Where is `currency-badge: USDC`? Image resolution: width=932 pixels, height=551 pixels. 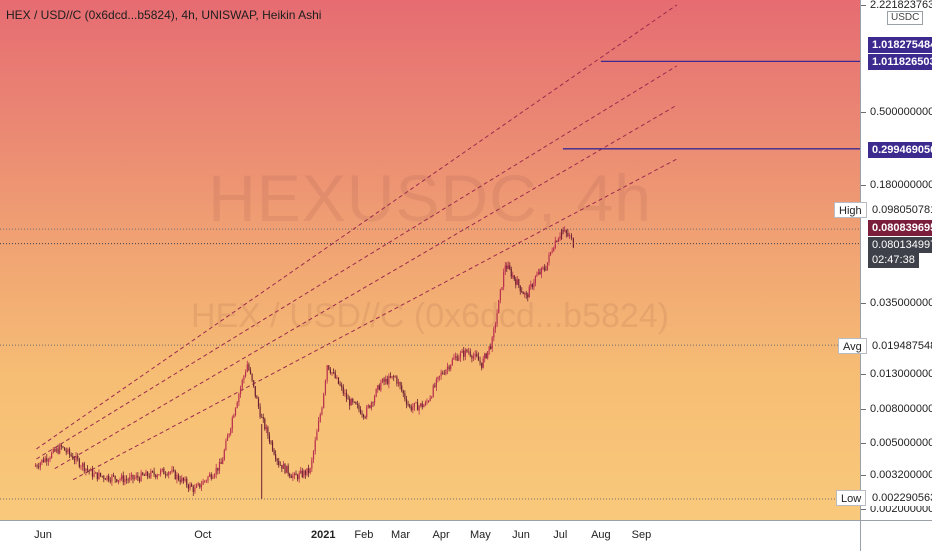 currency-badge: USDC is located at coordinates (905, 18).